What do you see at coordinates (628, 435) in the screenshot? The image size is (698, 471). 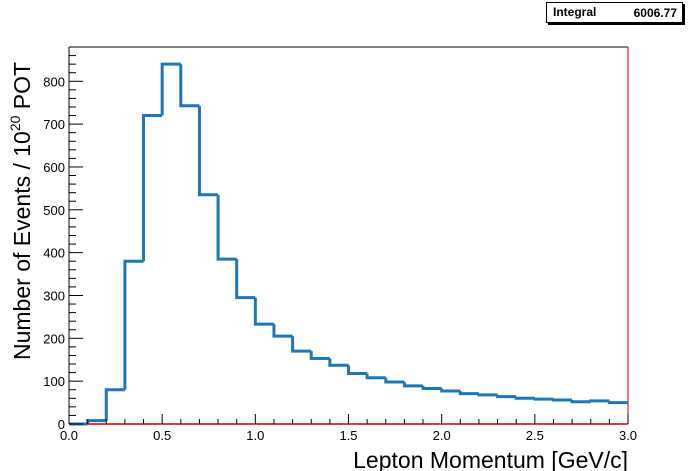 I see `x-tick-label: 3.0` at bounding box center [628, 435].